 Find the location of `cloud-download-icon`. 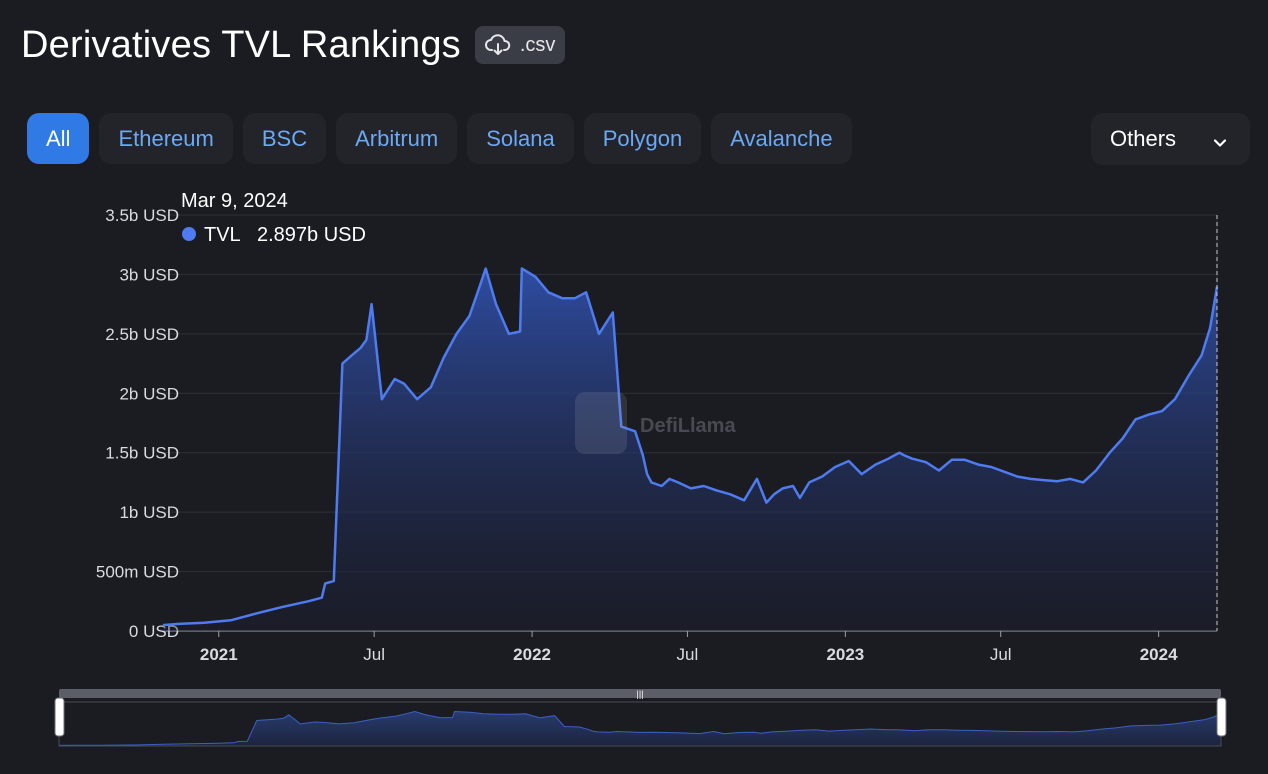

cloud-download-icon is located at coordinates (497, 45).